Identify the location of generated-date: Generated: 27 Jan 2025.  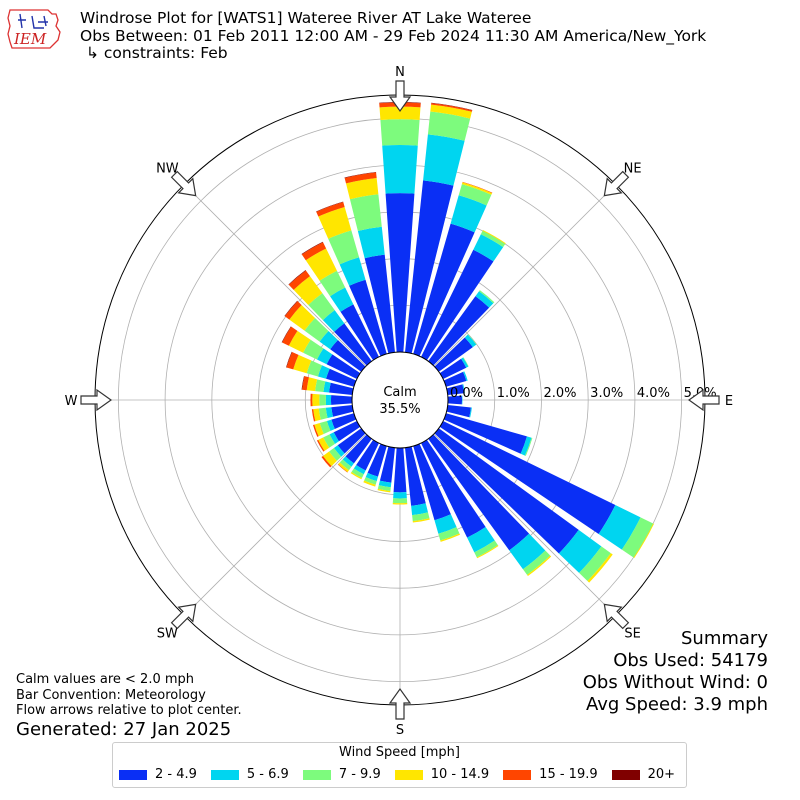
(124, 729).